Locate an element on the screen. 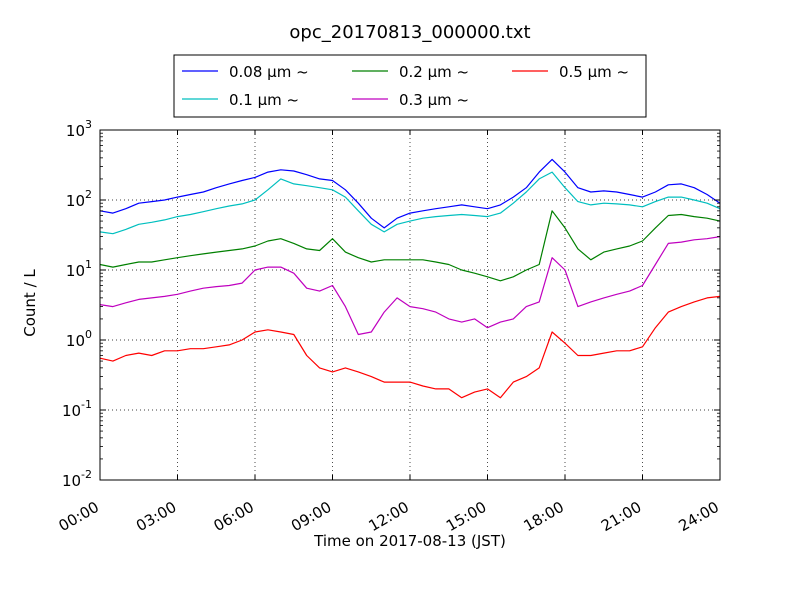  y-tick-exponent: 1 is located at coordinates (88, 264).